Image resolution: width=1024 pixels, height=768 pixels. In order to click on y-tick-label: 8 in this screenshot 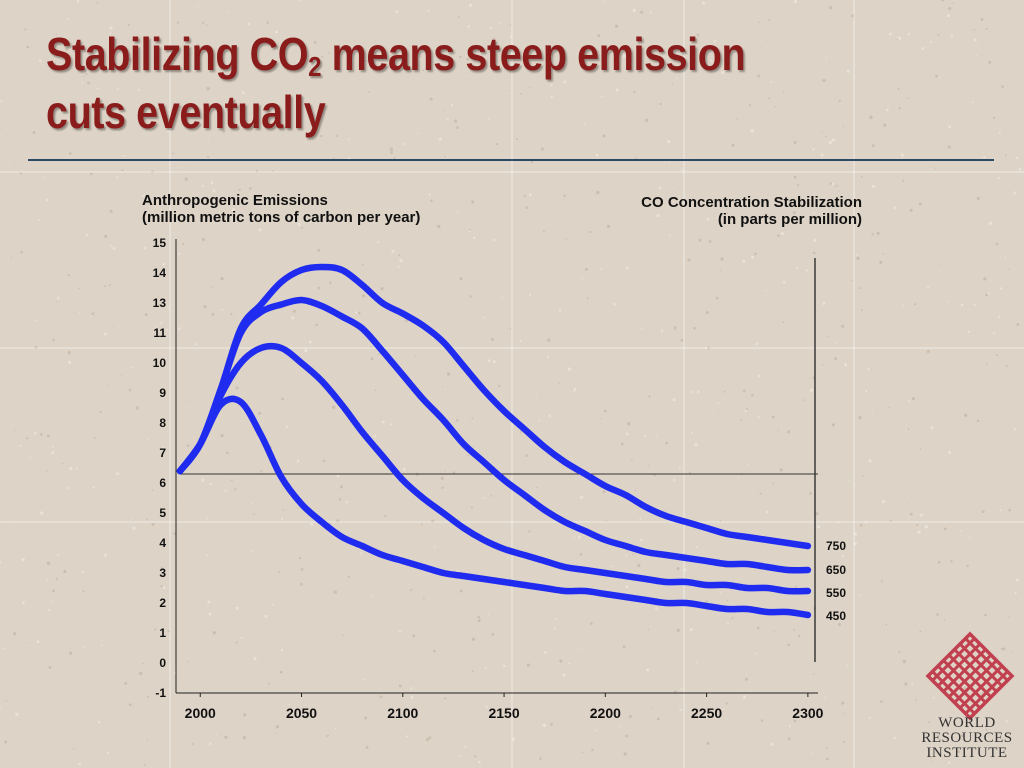, I will do `click(162, 423)`.